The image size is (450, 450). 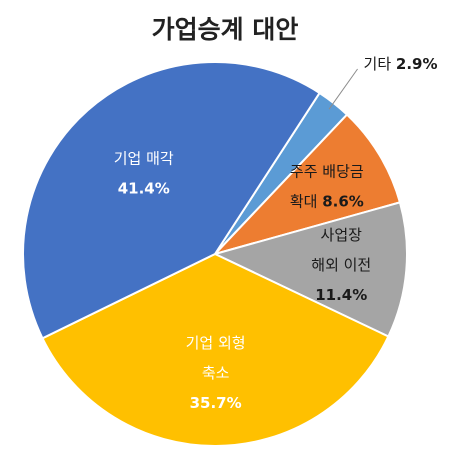 I want to click on label-sale: 기업 매각 41.4%, so click(x=144, y=174).